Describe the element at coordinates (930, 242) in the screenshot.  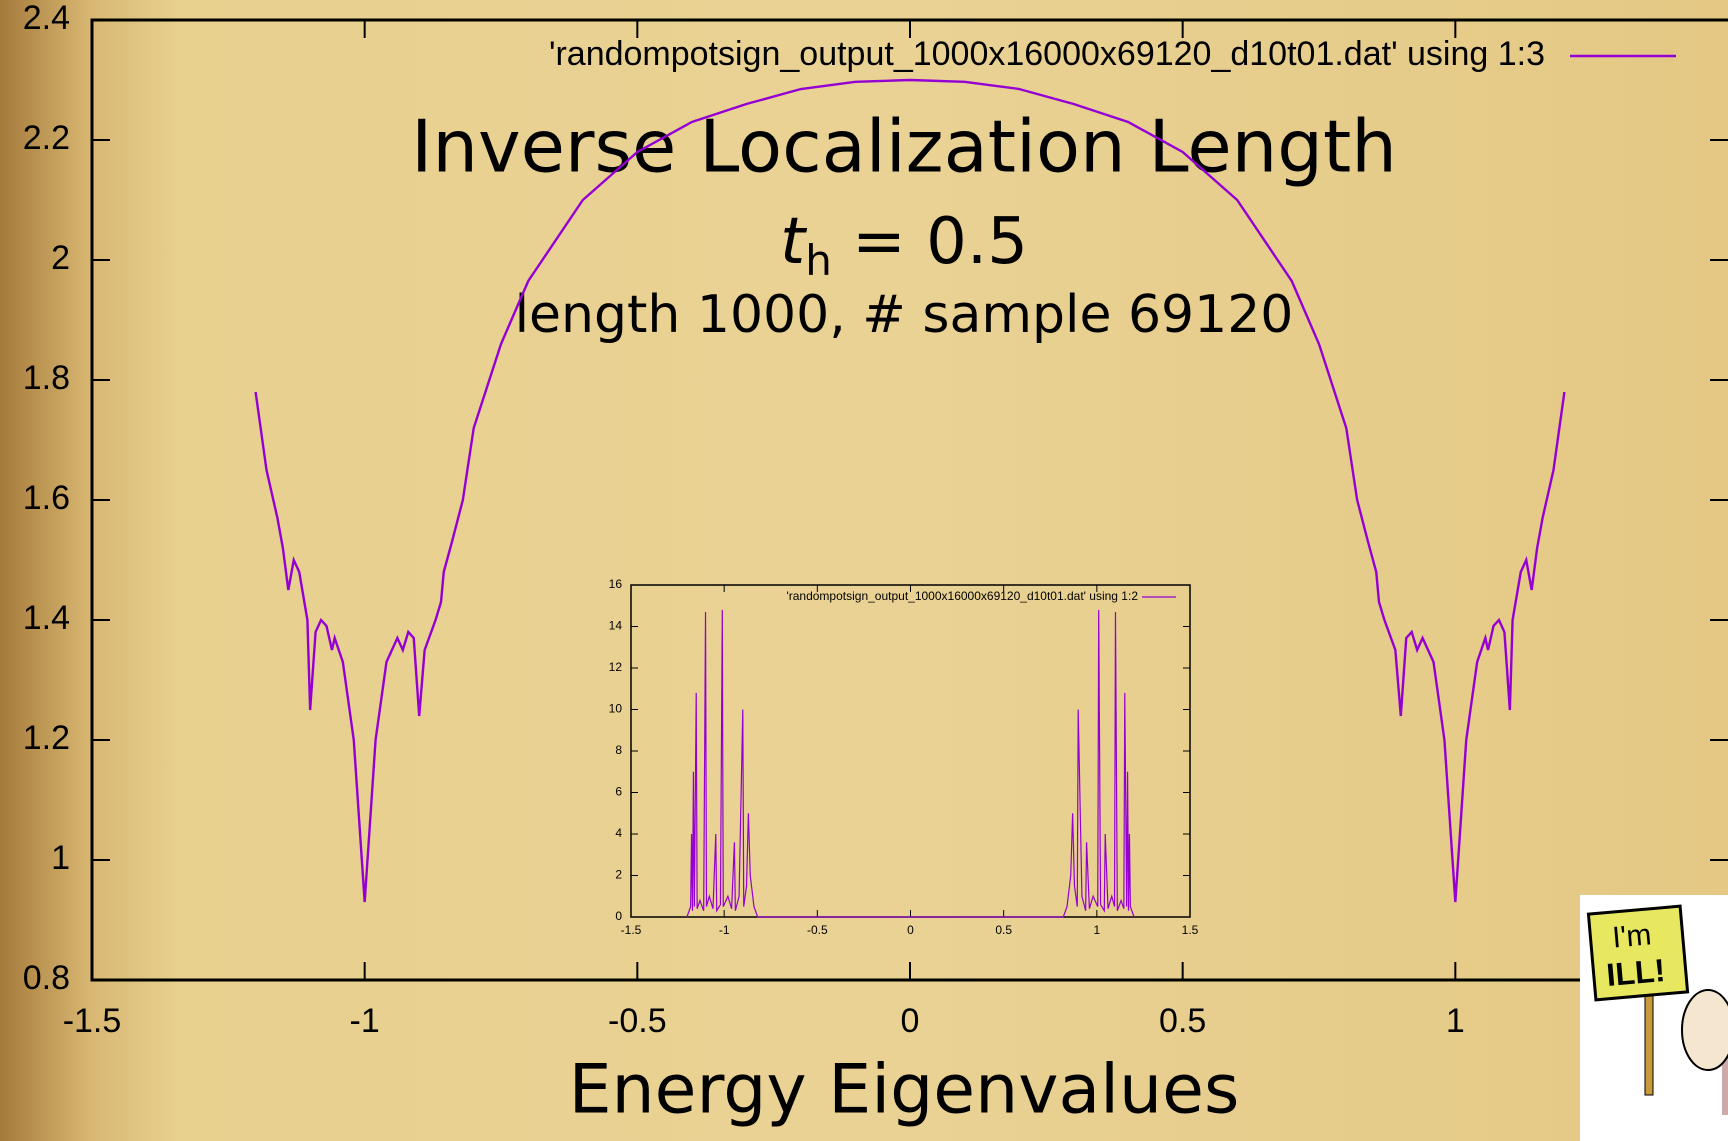
I see `subtitle-rest: = 0.5` at that location.